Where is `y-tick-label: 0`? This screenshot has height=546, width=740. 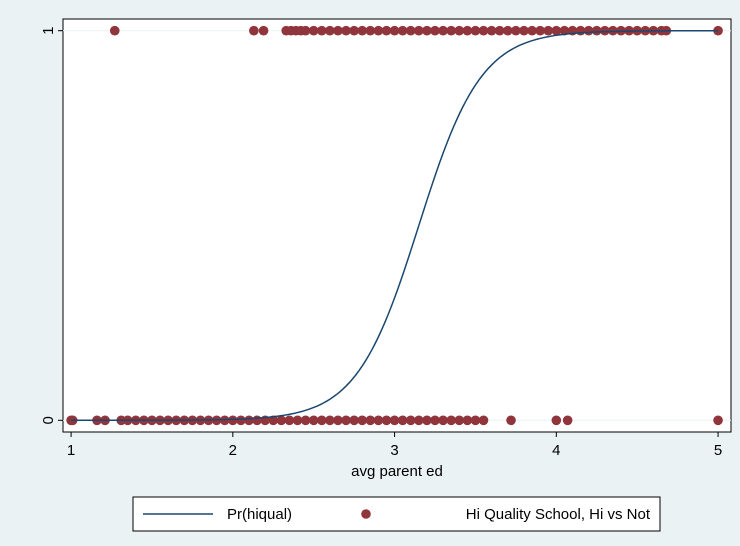 y-tick-label: 0 is located at coordinates (48, 420).